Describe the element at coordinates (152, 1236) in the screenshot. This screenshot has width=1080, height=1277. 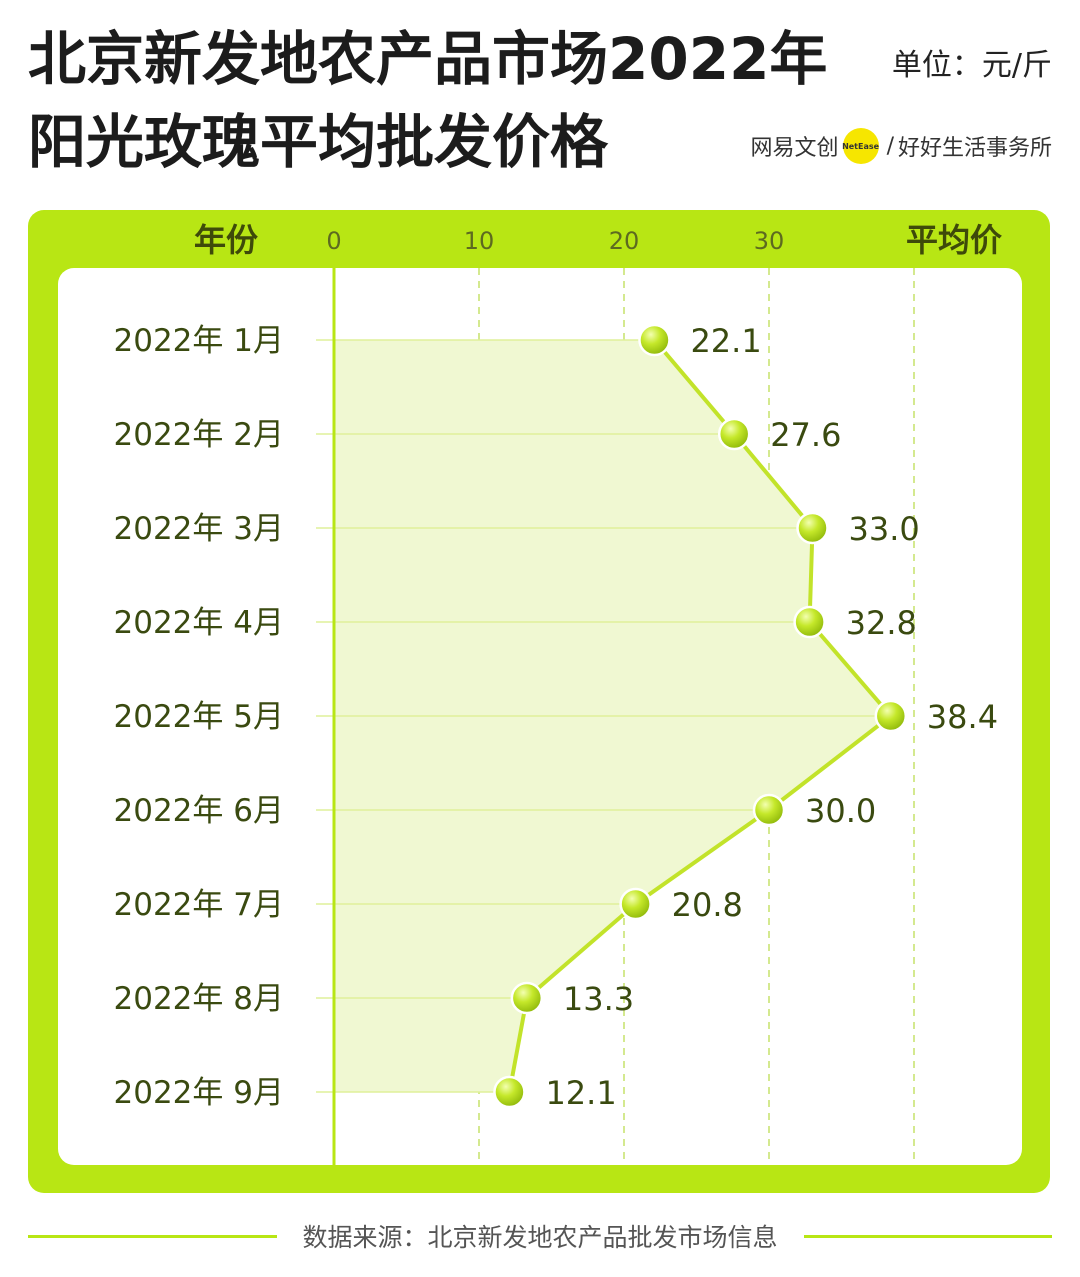
I see `footer-rule-left` at that location.